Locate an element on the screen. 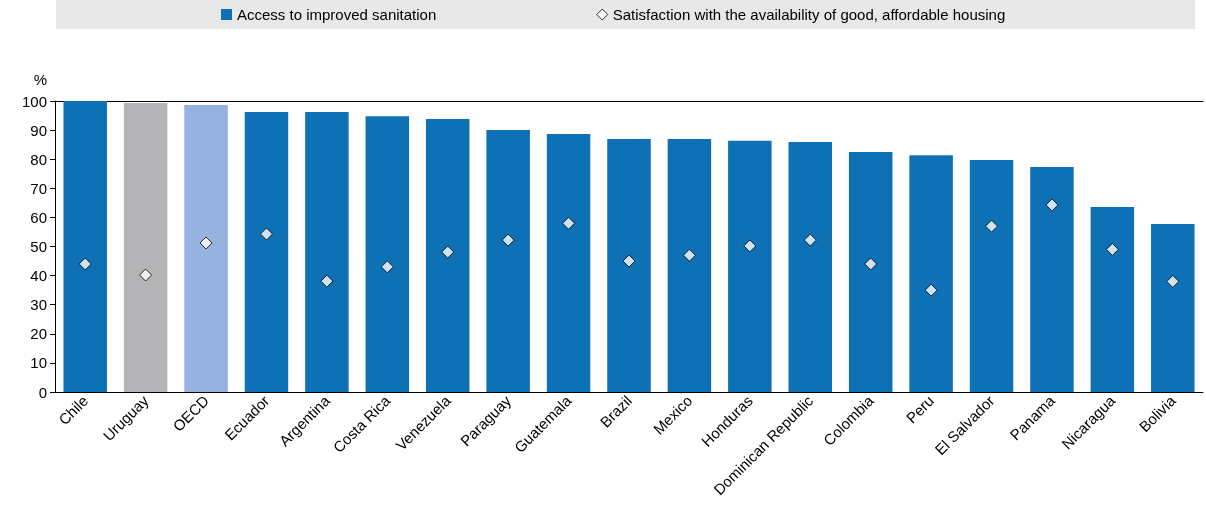 The image size is (1206, 509). y-tick-label: 40 is located at coordinates (38, 276).